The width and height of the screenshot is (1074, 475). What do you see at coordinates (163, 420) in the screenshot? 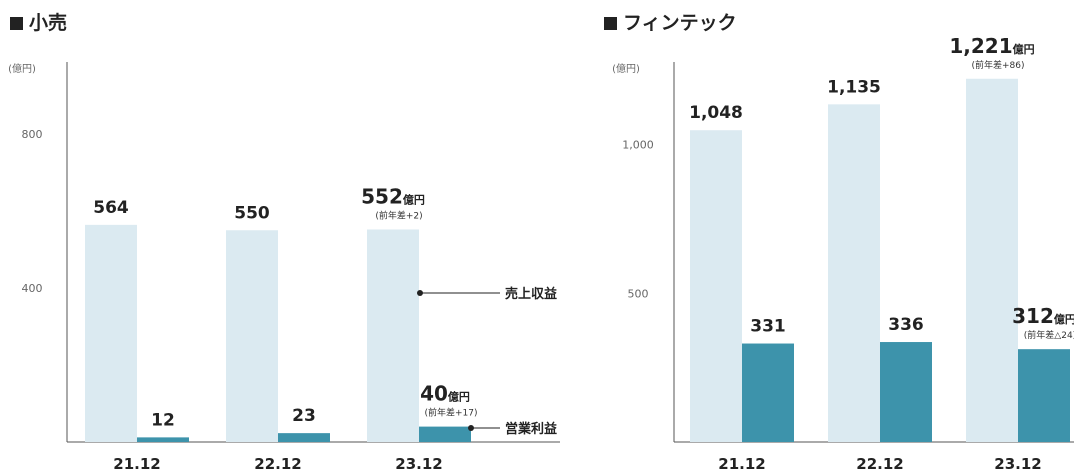
I see `data-label: 12` at bounding box center [163, 420].